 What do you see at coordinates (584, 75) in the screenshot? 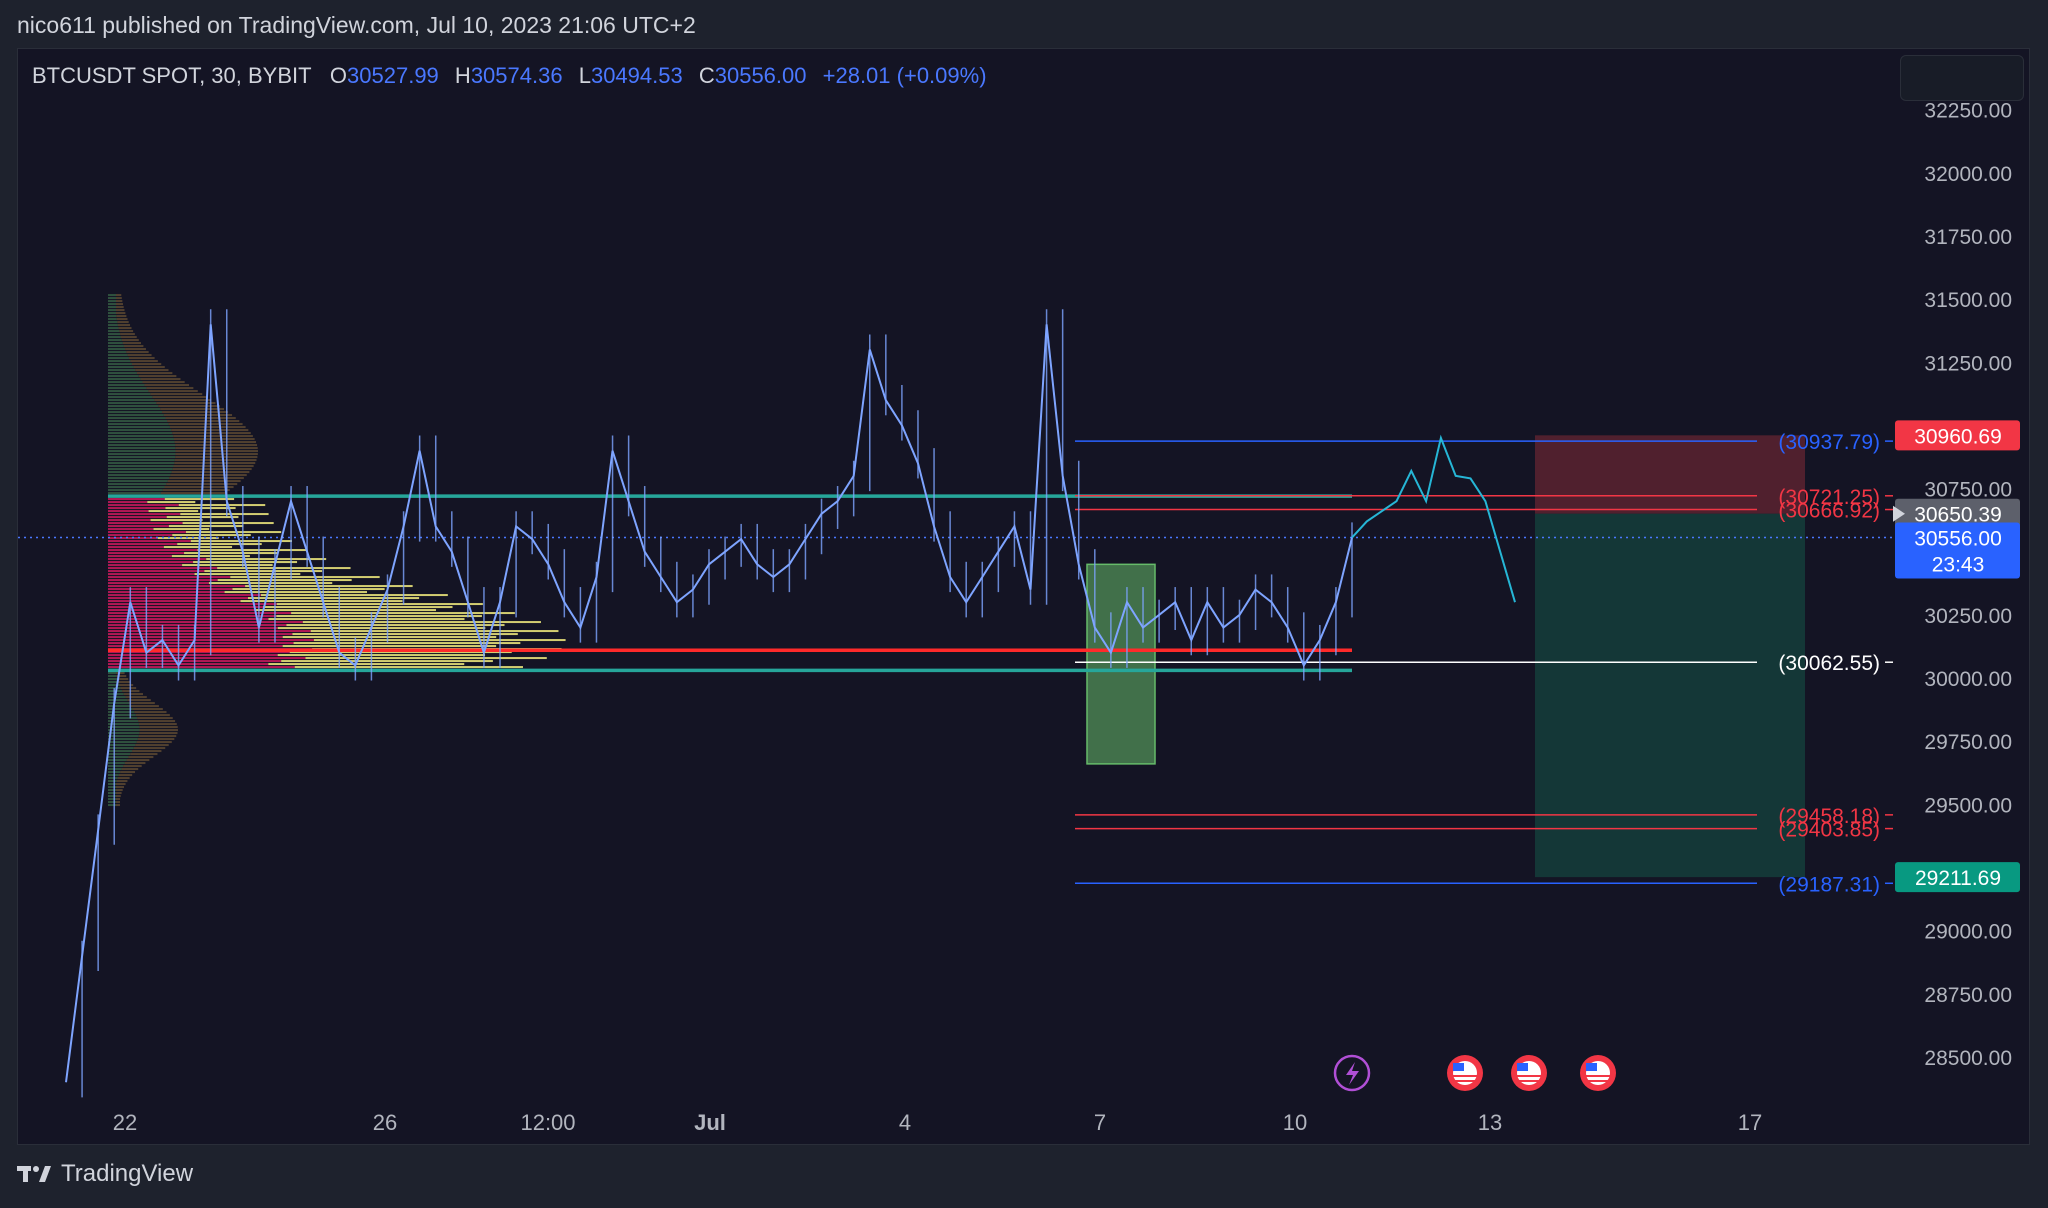
I see `low-label: L` at bounding box center [584, 75].